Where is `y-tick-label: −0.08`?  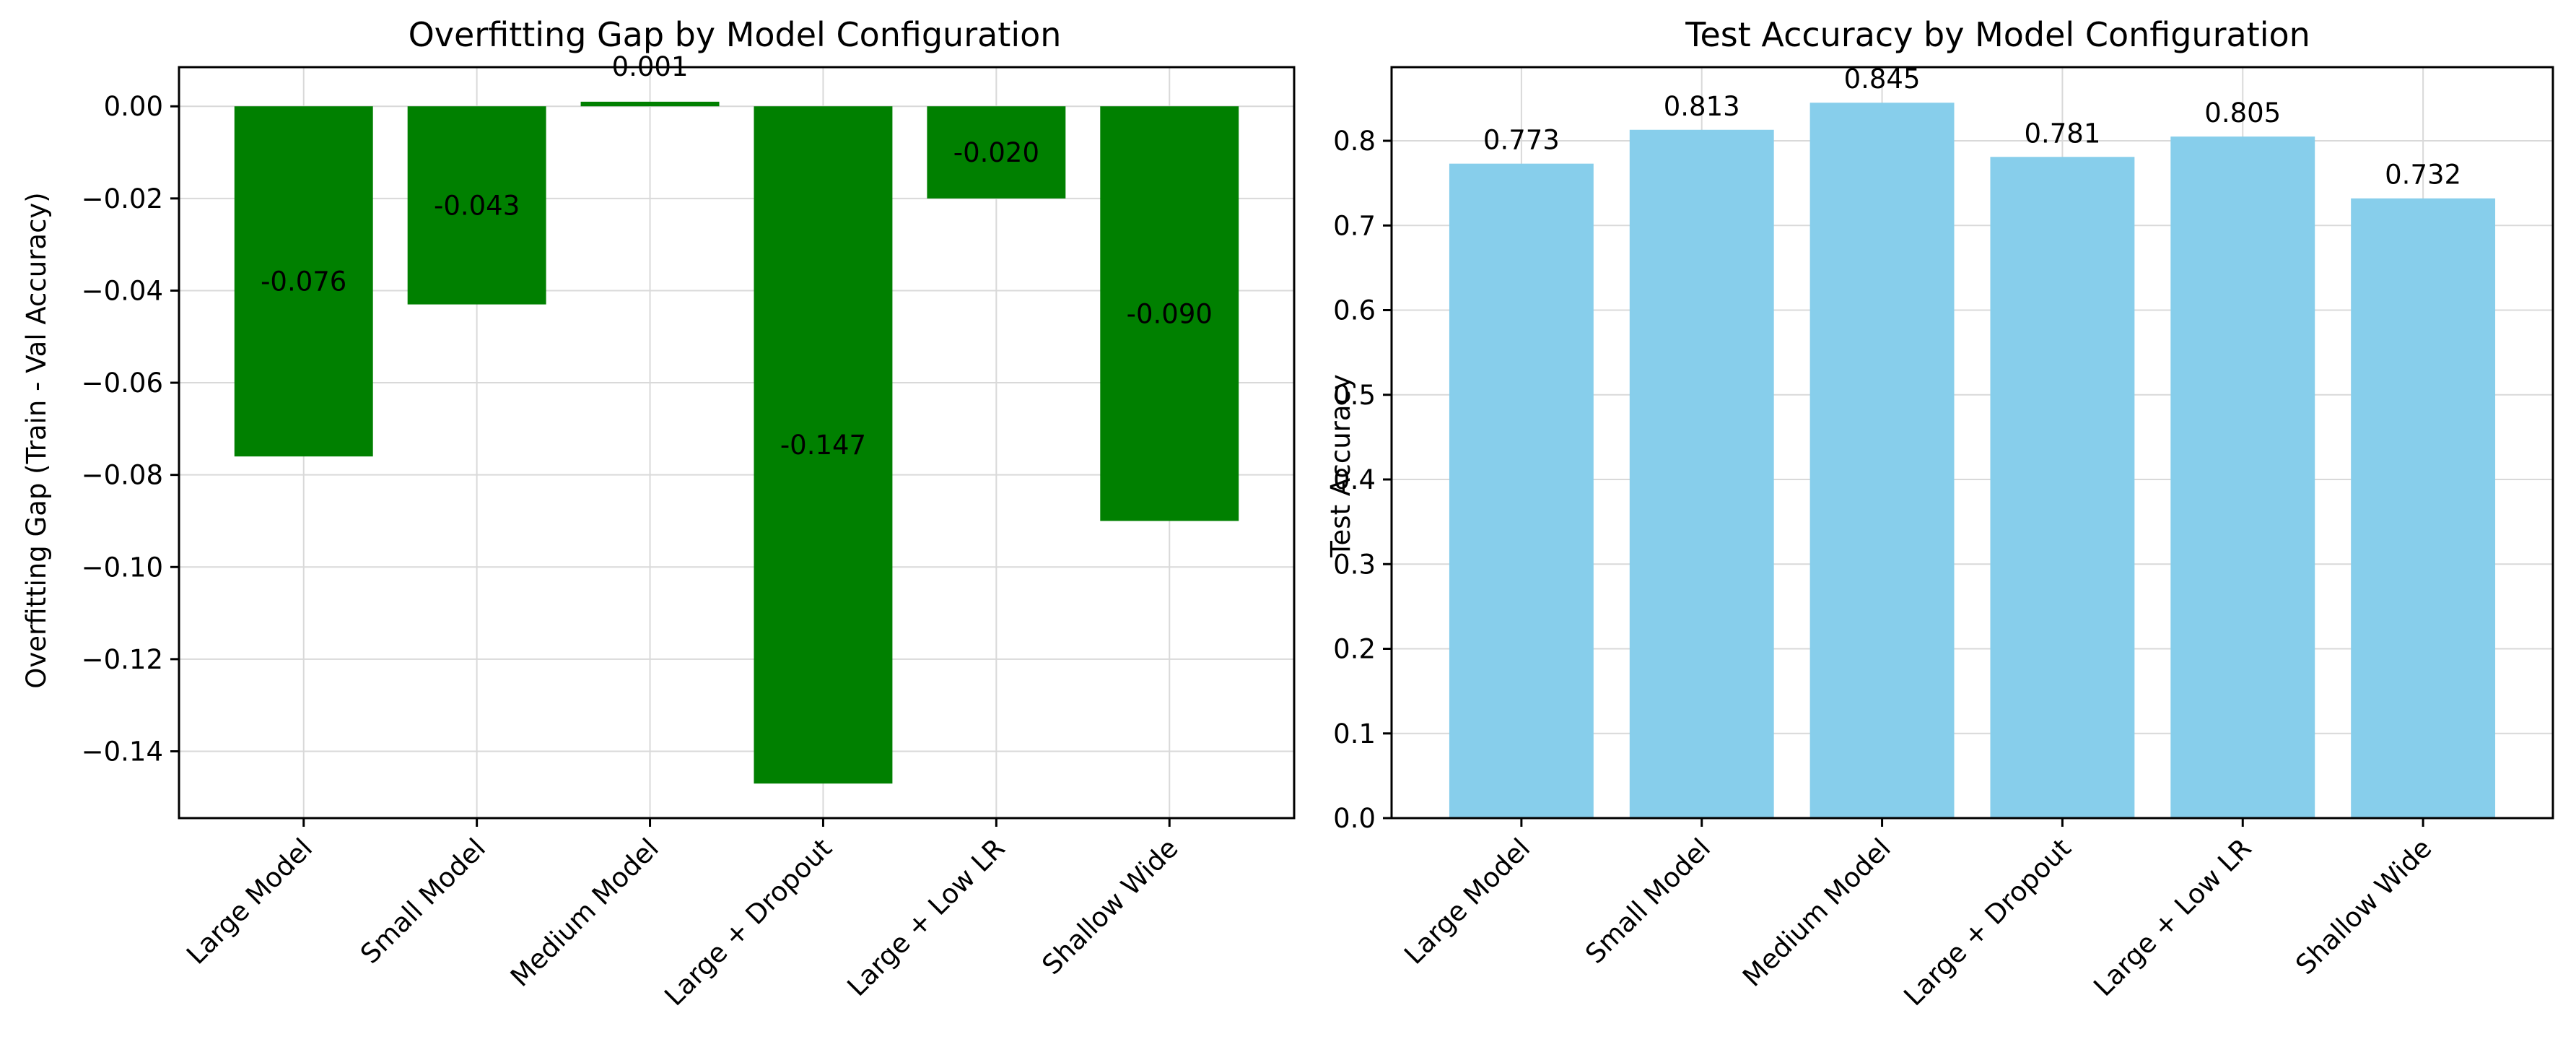
y-tick-label: −0.08 is located at coordinates (122, 475).